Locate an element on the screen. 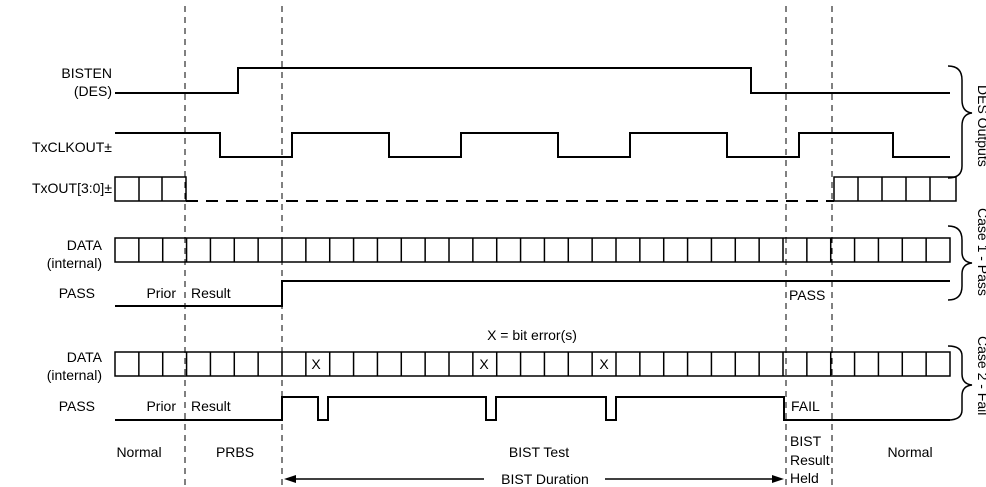 The width and height of the screenshot is (986, 487). phase-prbs: PRBS is located at coordinates (235, 452).